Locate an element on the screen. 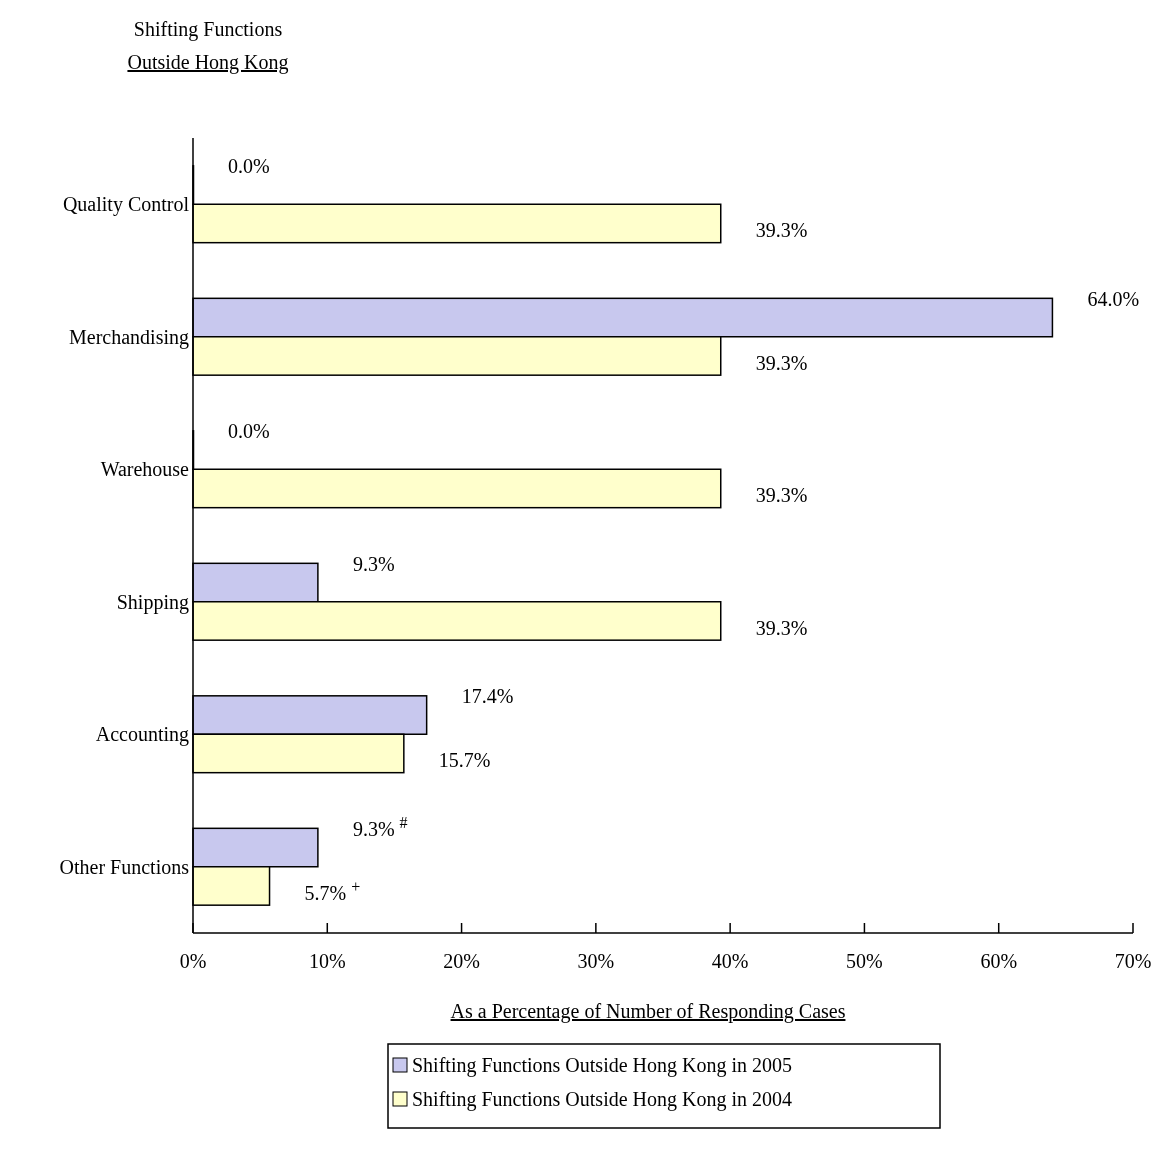 This screenshot has height=1154, width=1154. y-tick-label: Warehouse is located at coordinates (145, 469).